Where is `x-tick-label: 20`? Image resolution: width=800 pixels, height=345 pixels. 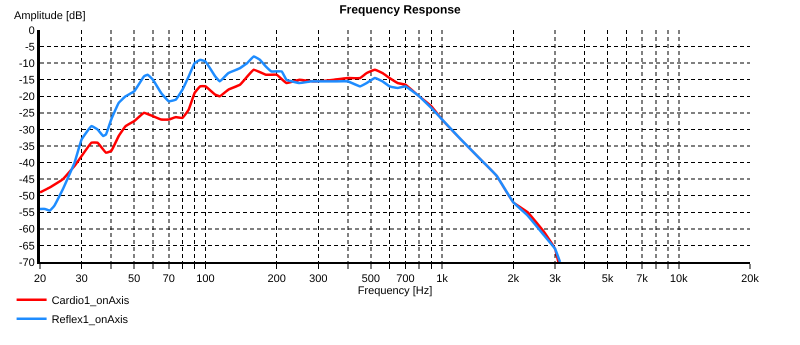
x-tick-label: 20 is located at coordinates (40, 279).